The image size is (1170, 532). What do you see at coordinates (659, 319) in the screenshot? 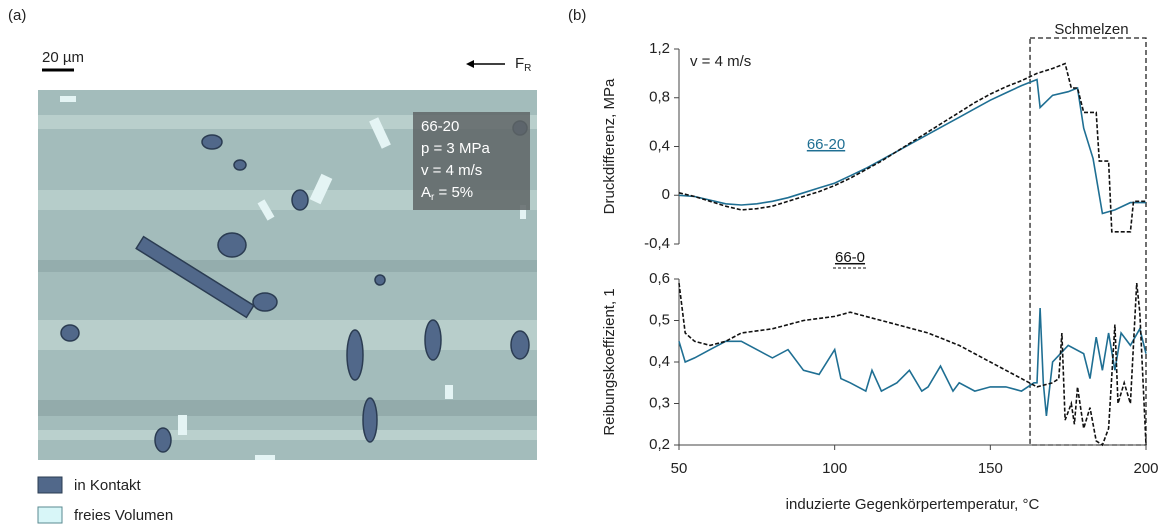
I see `y-tick-label: 0,5` at bounding box center [659, 319].